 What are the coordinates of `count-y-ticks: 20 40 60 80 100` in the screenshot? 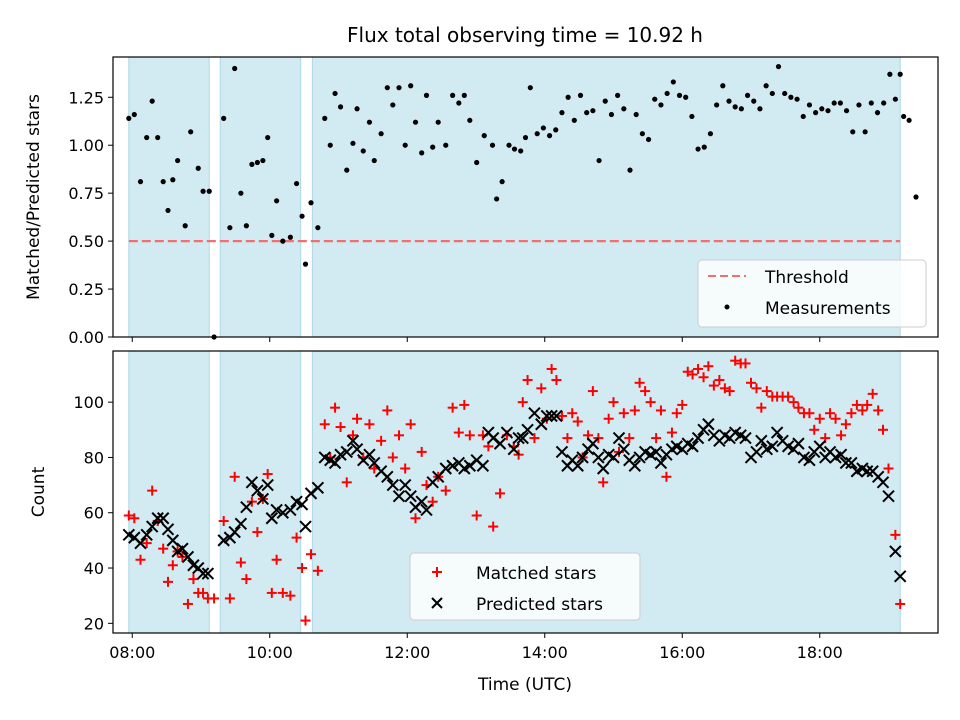 It's located at (93, 513).